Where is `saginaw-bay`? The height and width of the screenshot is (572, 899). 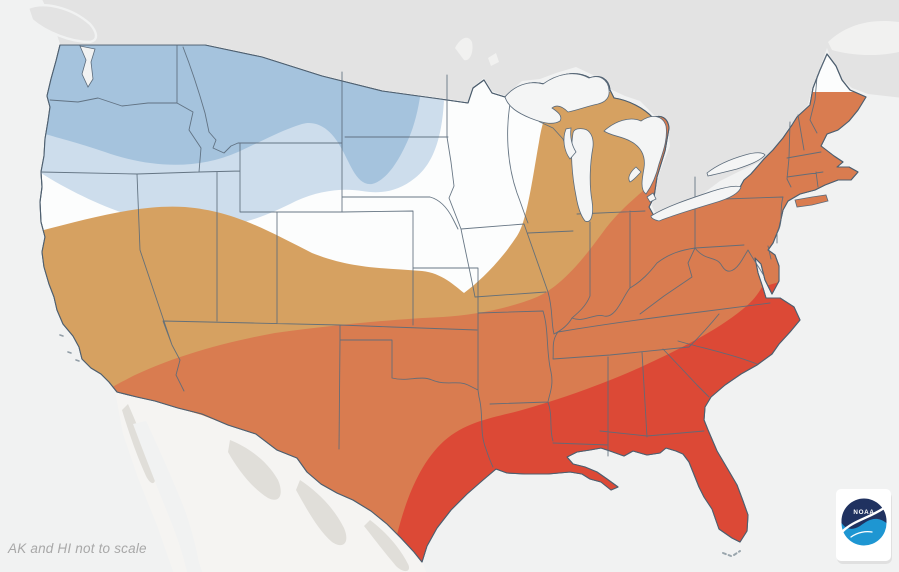 saginaw-bay is located at coordinates (635, 174).